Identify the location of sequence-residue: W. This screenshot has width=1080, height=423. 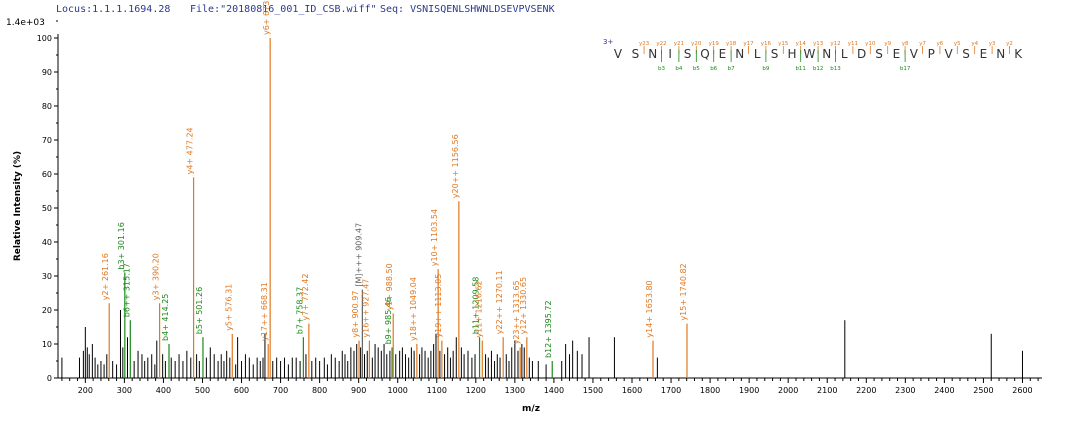
(809, 54).